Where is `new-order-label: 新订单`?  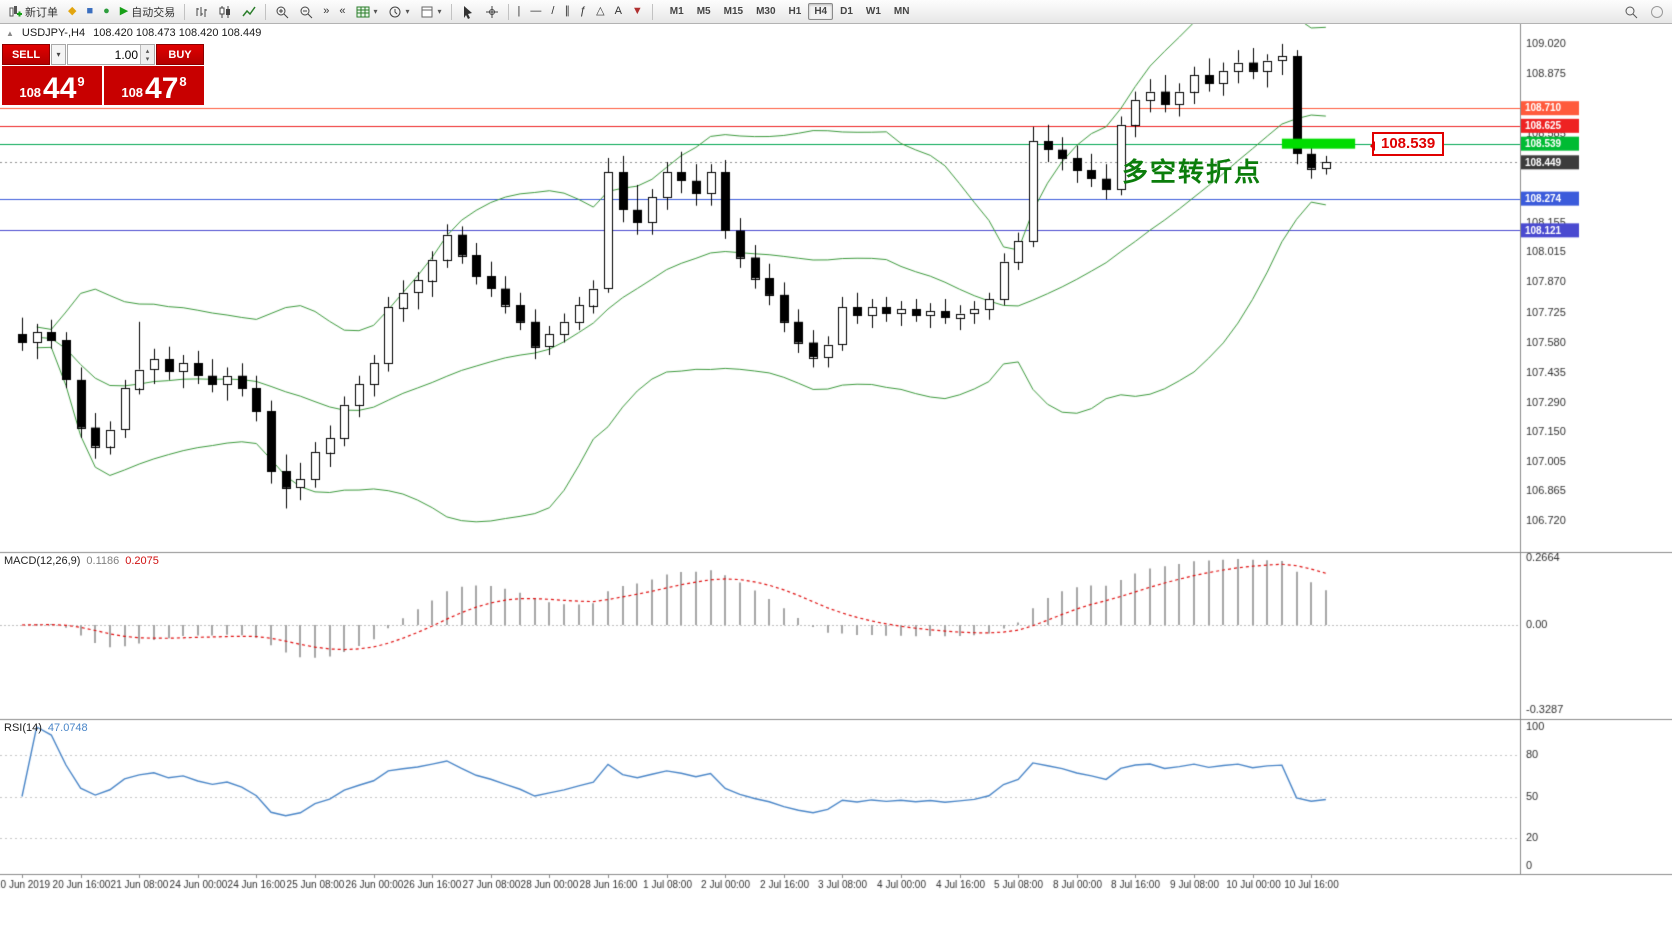
new-order-label: 新订单 is located at coordinates (41, 12).